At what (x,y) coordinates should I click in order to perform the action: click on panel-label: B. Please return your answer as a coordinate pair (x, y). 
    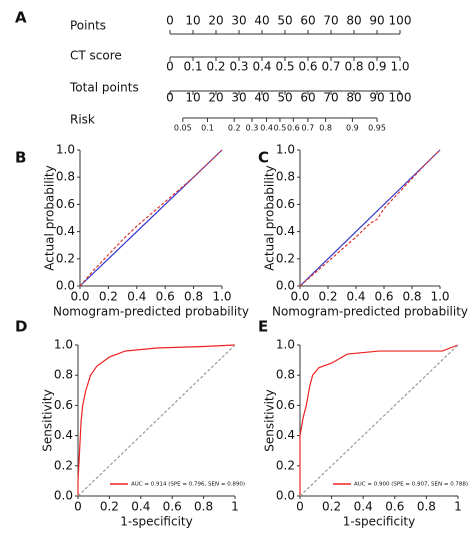
    Looking at the image, I should click on (20, 158).